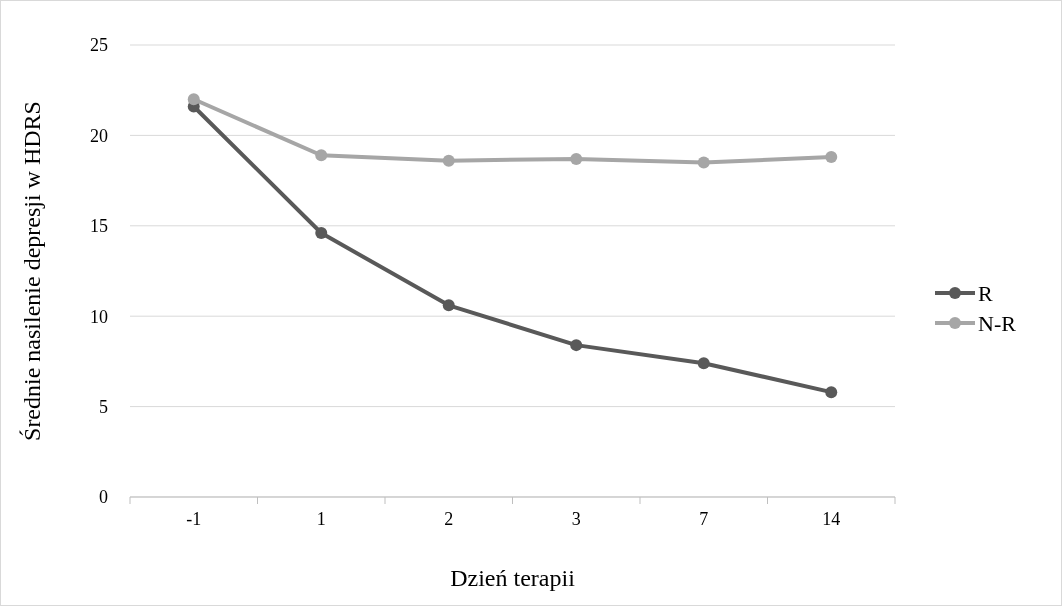 This screenshot has height=606, width=1062. What do you see at coordinates (99, 135) in the screenshot?
I see `y-tick-label: 20` at bounding box center [99, 135].